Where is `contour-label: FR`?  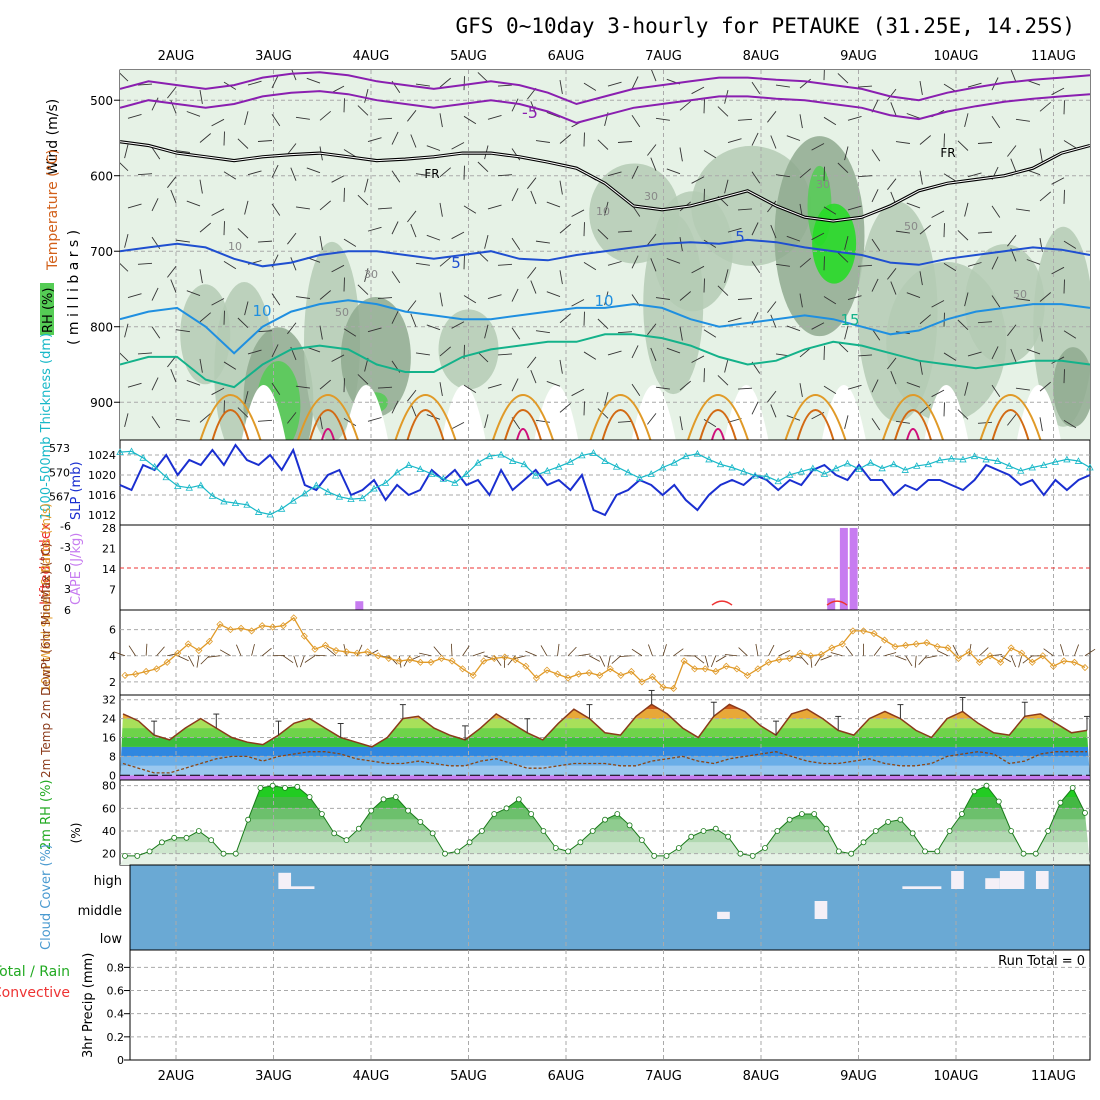
contour-label: FR is located at coordinates (431, 174).